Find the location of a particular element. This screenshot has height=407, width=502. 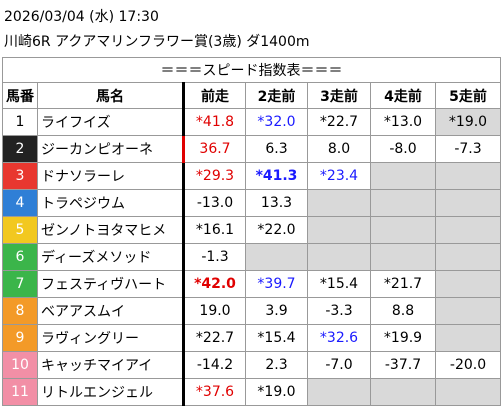

horse-name: フェスティヴハート is located at coordinates (110, 284).